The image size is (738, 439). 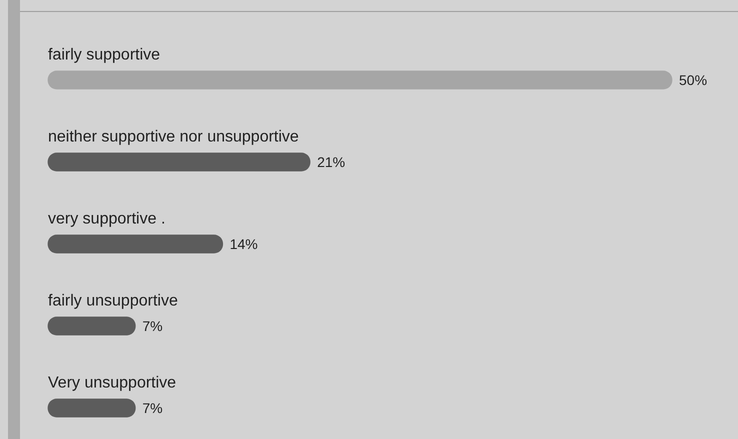 What do you see at coordinates (113, 301) in the screenshot?
I see `y-tick-label: fairly unsupportive` at bounding box center [113, 301].